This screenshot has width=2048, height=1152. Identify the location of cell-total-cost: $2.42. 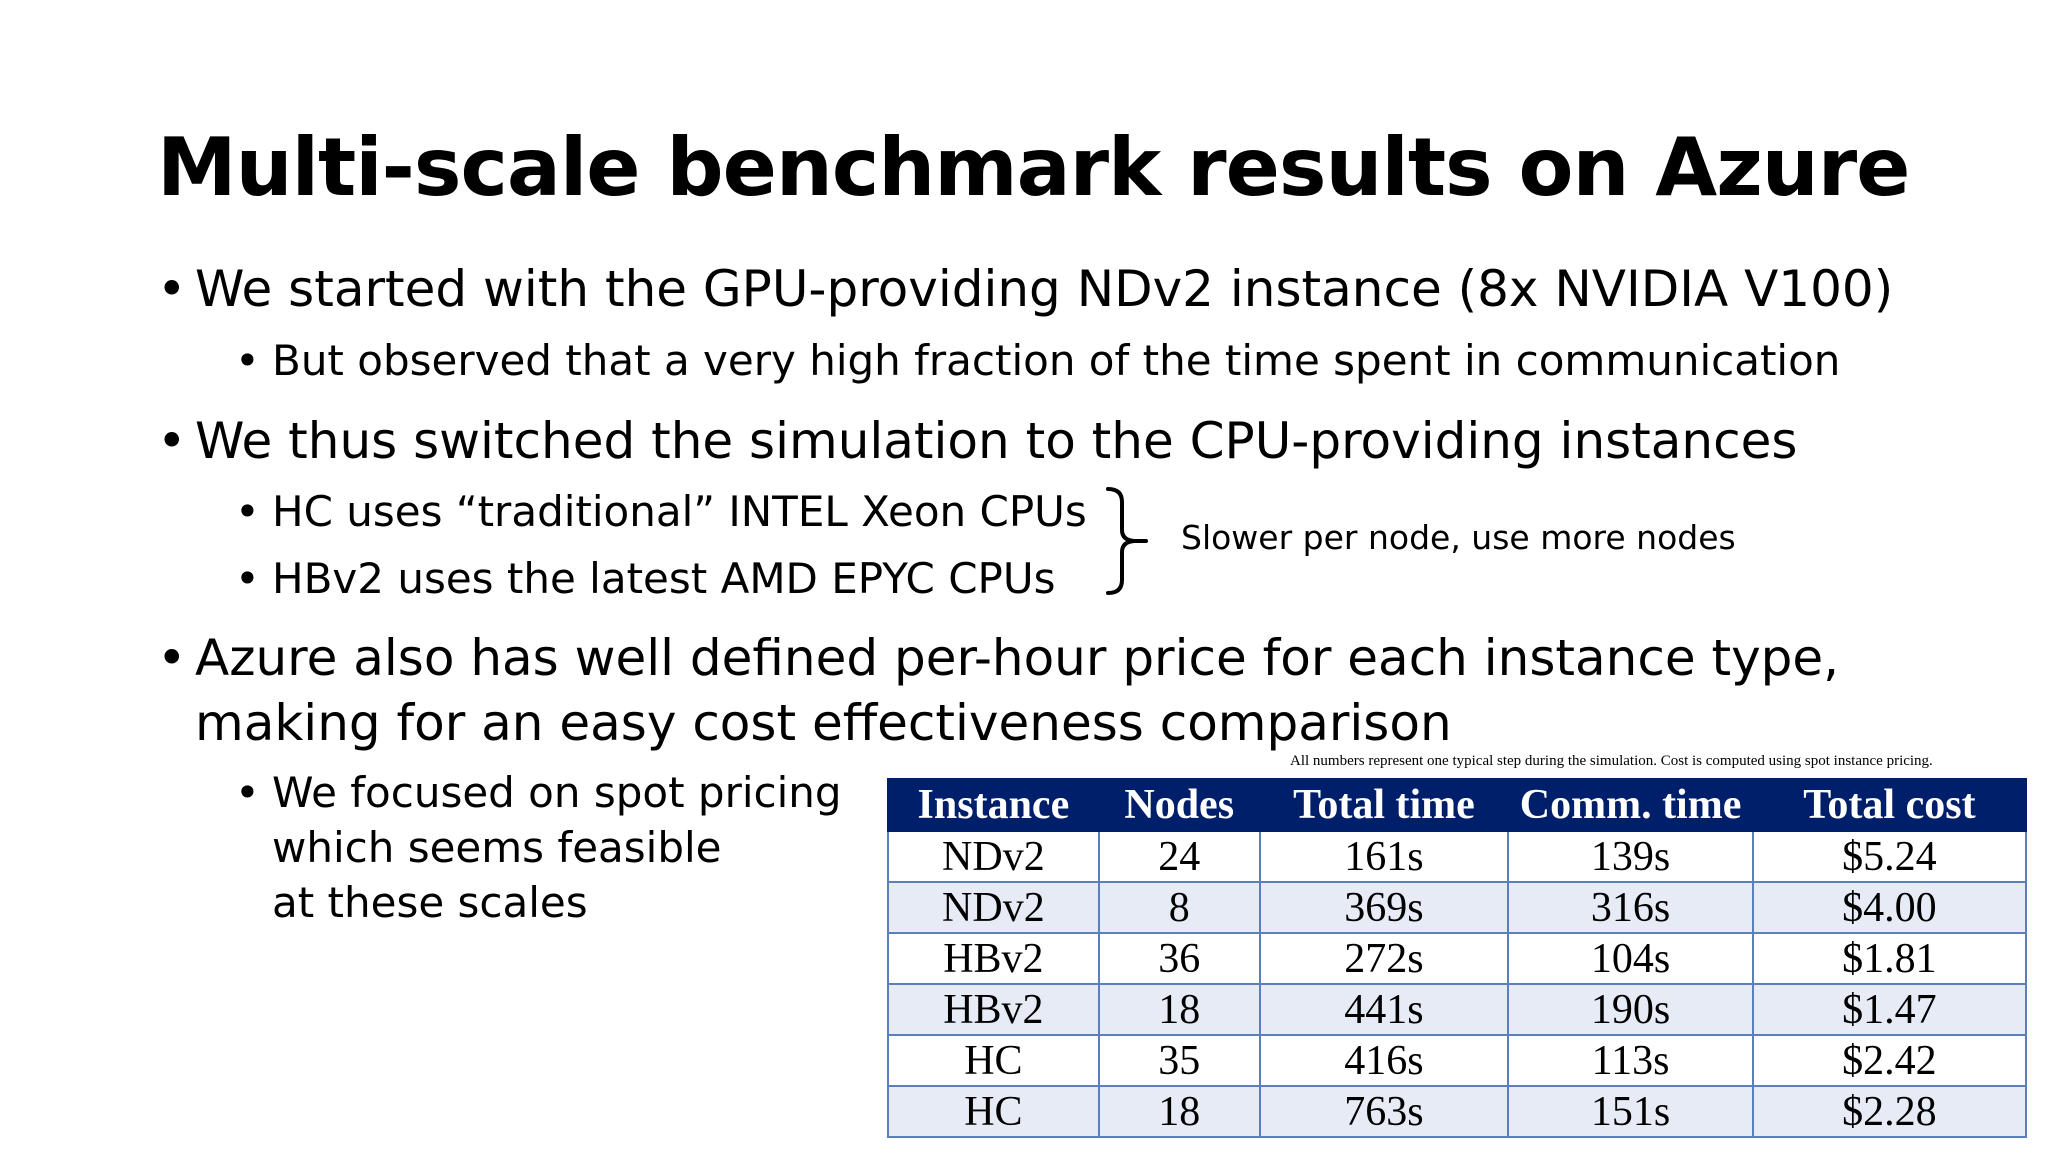
(1889, 1060).